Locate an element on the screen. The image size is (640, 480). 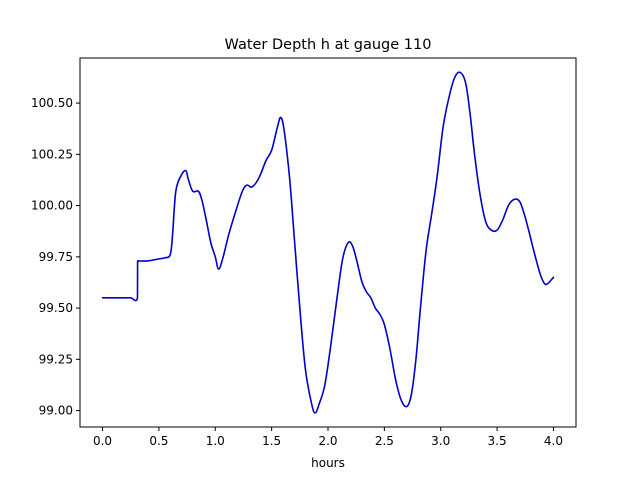
y-axis-ticks: 99.00 99.25 99.50 99.75 100.00 100.25 100.50 is located at coordinates (55, 257).